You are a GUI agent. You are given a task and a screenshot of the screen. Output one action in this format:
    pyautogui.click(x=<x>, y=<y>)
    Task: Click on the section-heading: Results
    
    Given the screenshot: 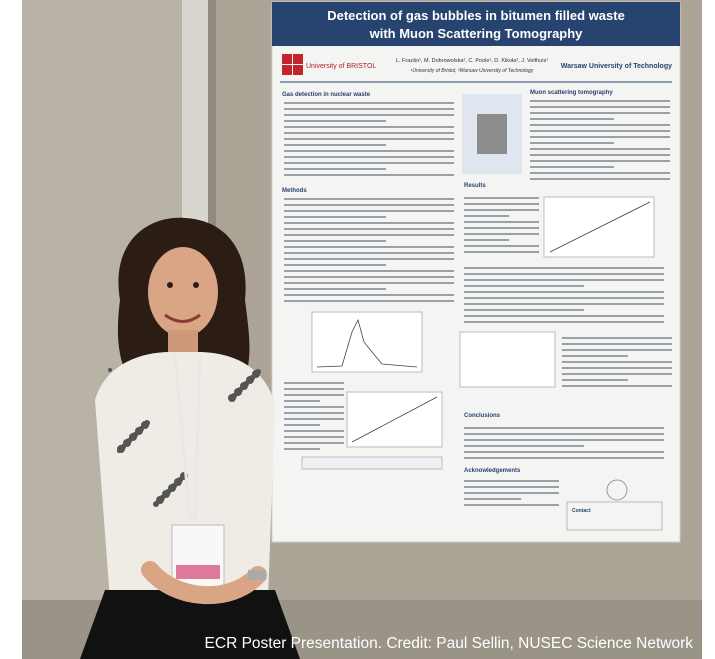 What is the action you would take?
    pyautogui.click(x=475, y=186)
    